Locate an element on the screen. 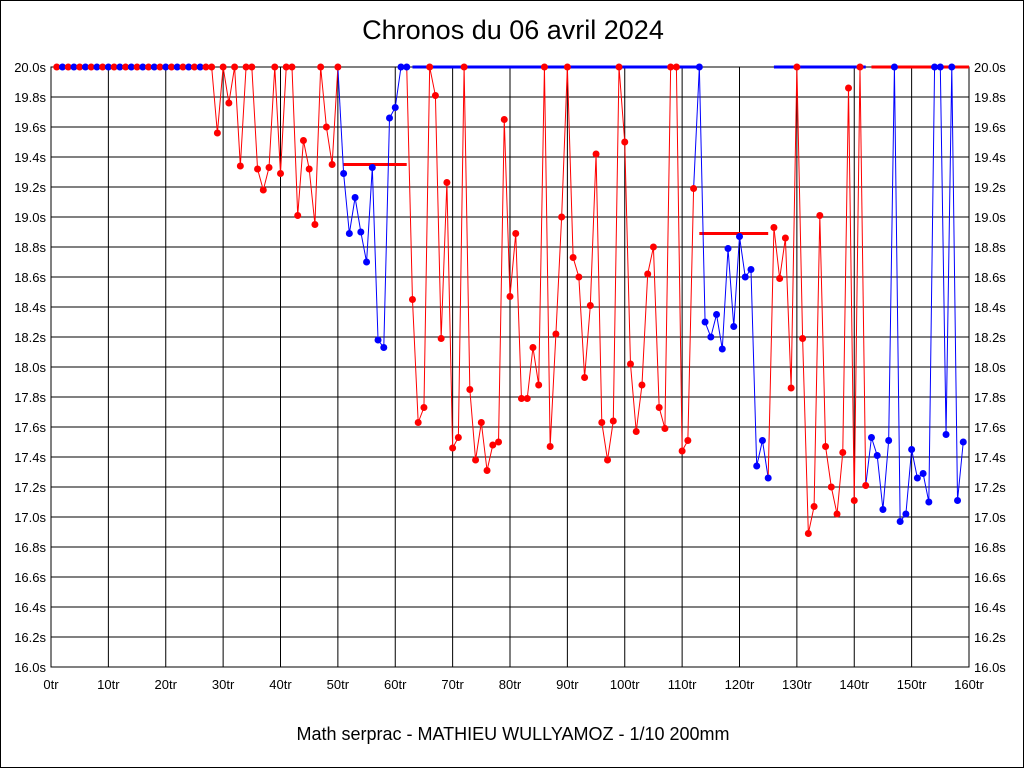 The height and width of the screenshot is (769, 1024). y-tick-label-right: 19.0s is located at coordinates (990, 217).